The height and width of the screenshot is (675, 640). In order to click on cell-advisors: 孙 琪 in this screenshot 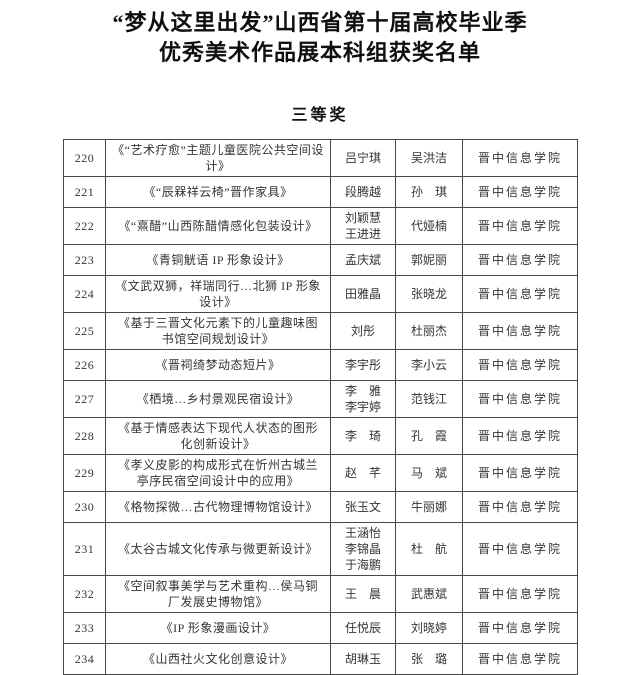, I will do `click(429, 192)`.